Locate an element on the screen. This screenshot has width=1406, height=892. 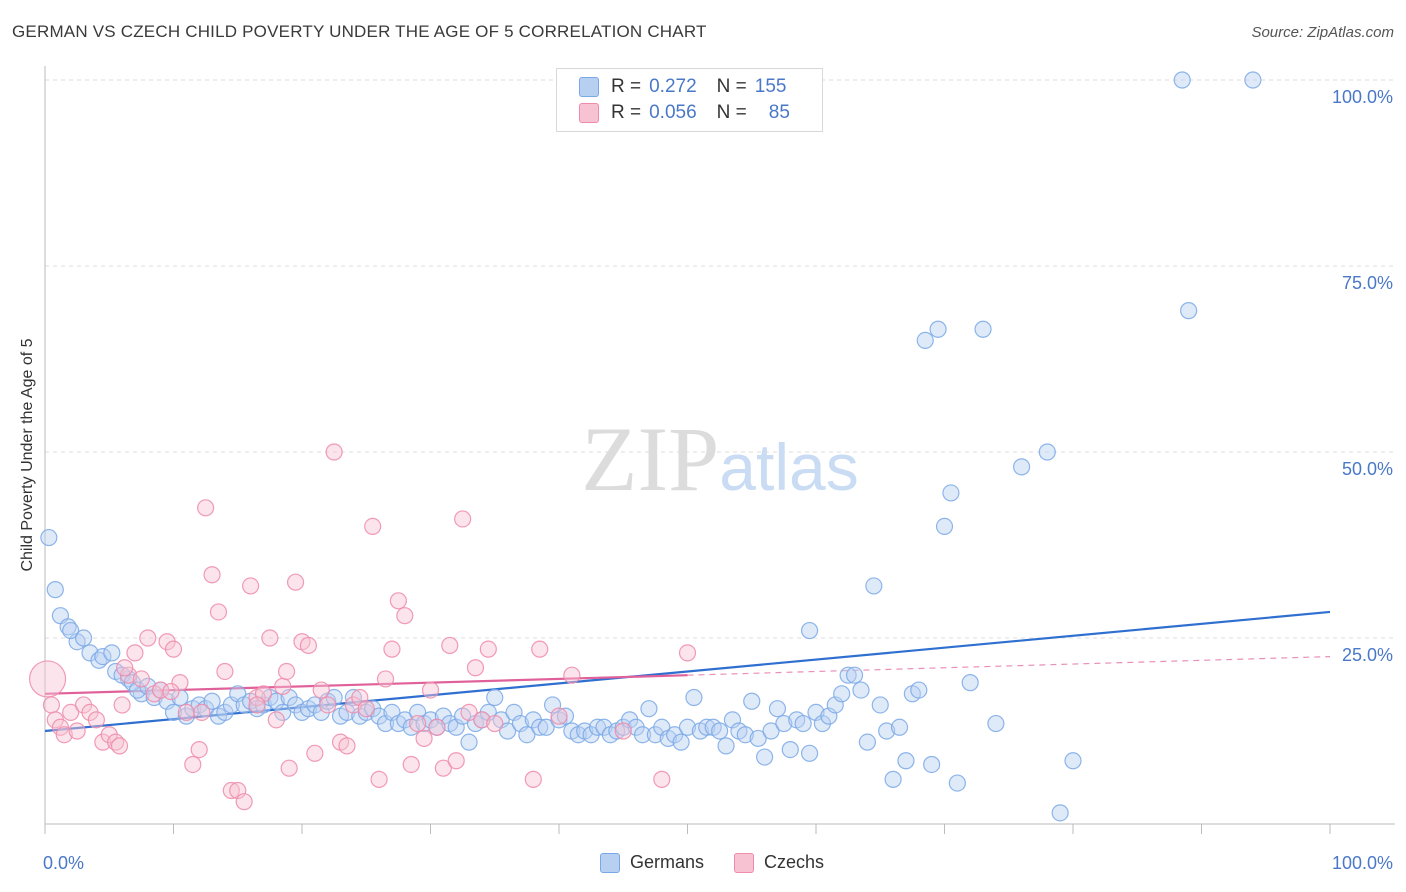
stats-row-germans: R = 0.272 N = 155 is located at coordinates (682, 87).